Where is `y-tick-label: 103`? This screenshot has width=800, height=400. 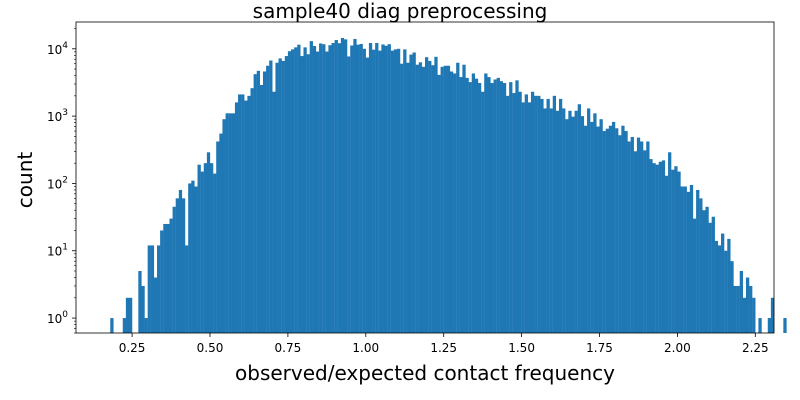
y-tick-label: 103 is located at coordinates (57, 116).